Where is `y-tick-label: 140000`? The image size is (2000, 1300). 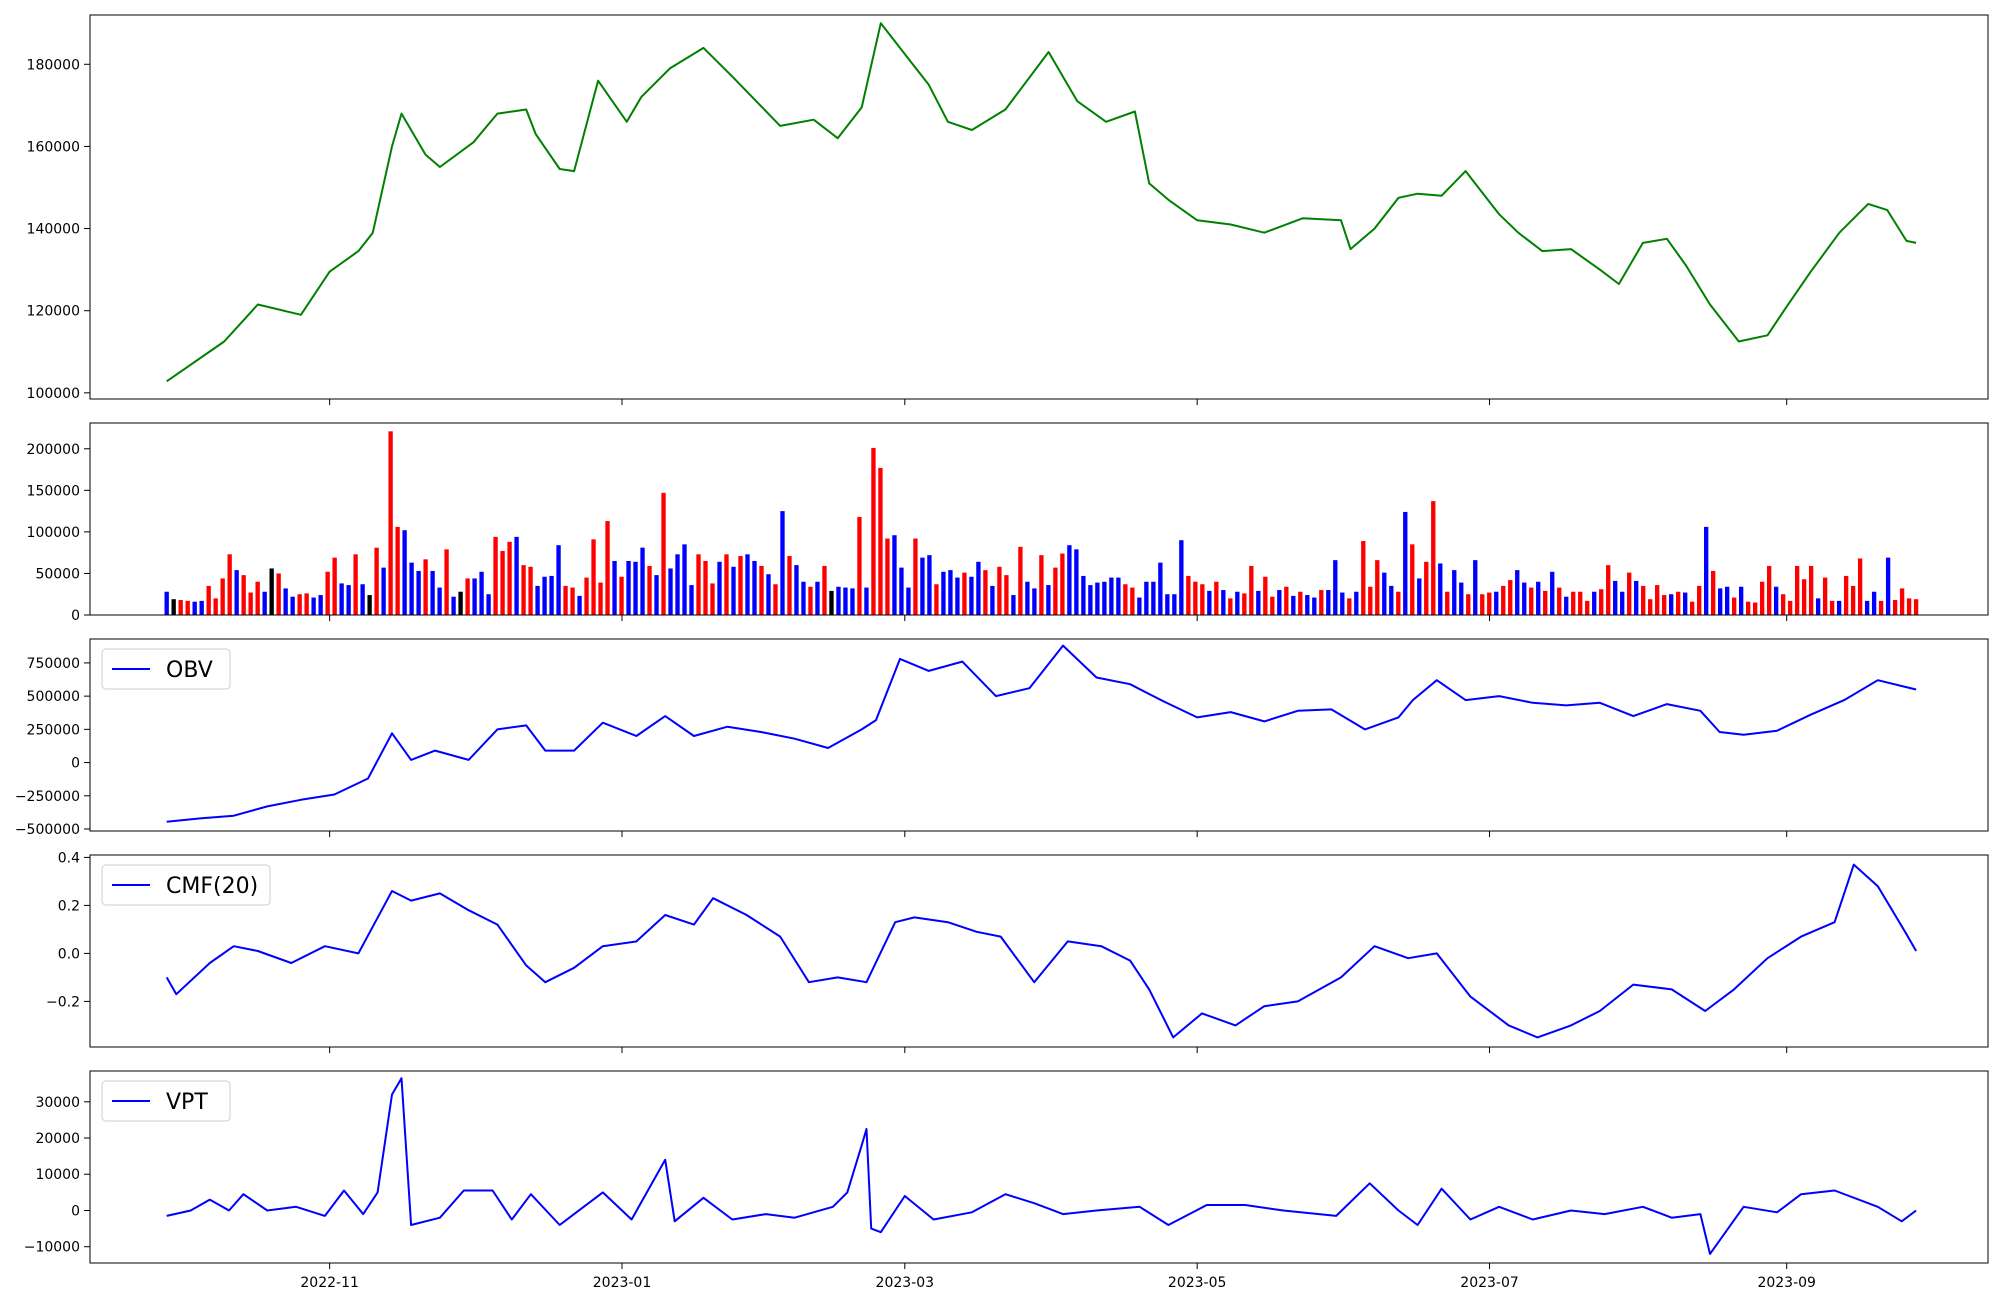
y-tick-label: 140000 is located at coordinates (53, 230).